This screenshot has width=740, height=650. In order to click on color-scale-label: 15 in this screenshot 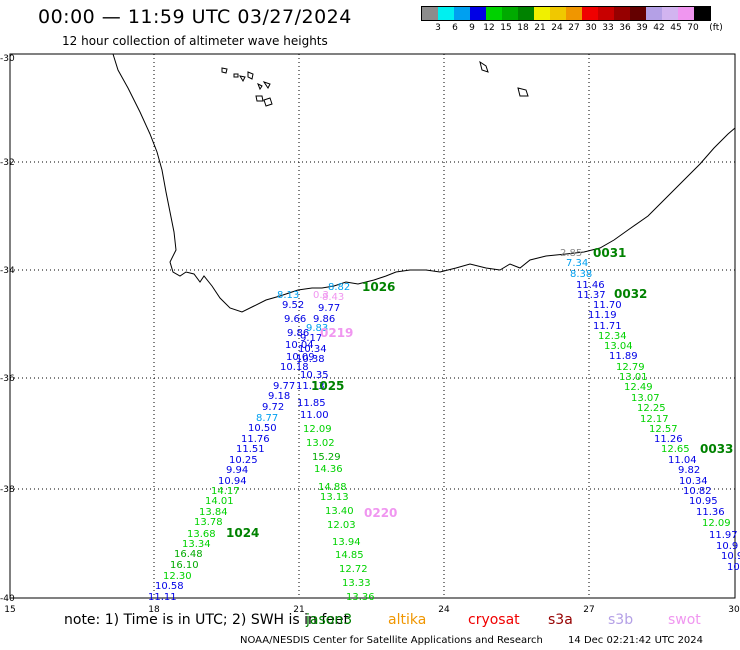, I will do `click(506, 28)`.